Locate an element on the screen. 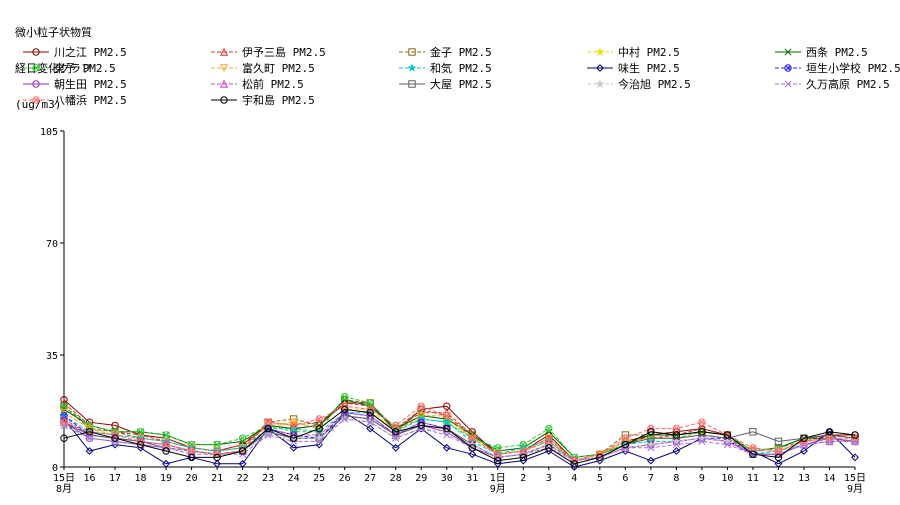 The height and width of the screenshot is (505, 900). legend-item: 朝生田 PM2.5 is located at coordinates (74, 84).